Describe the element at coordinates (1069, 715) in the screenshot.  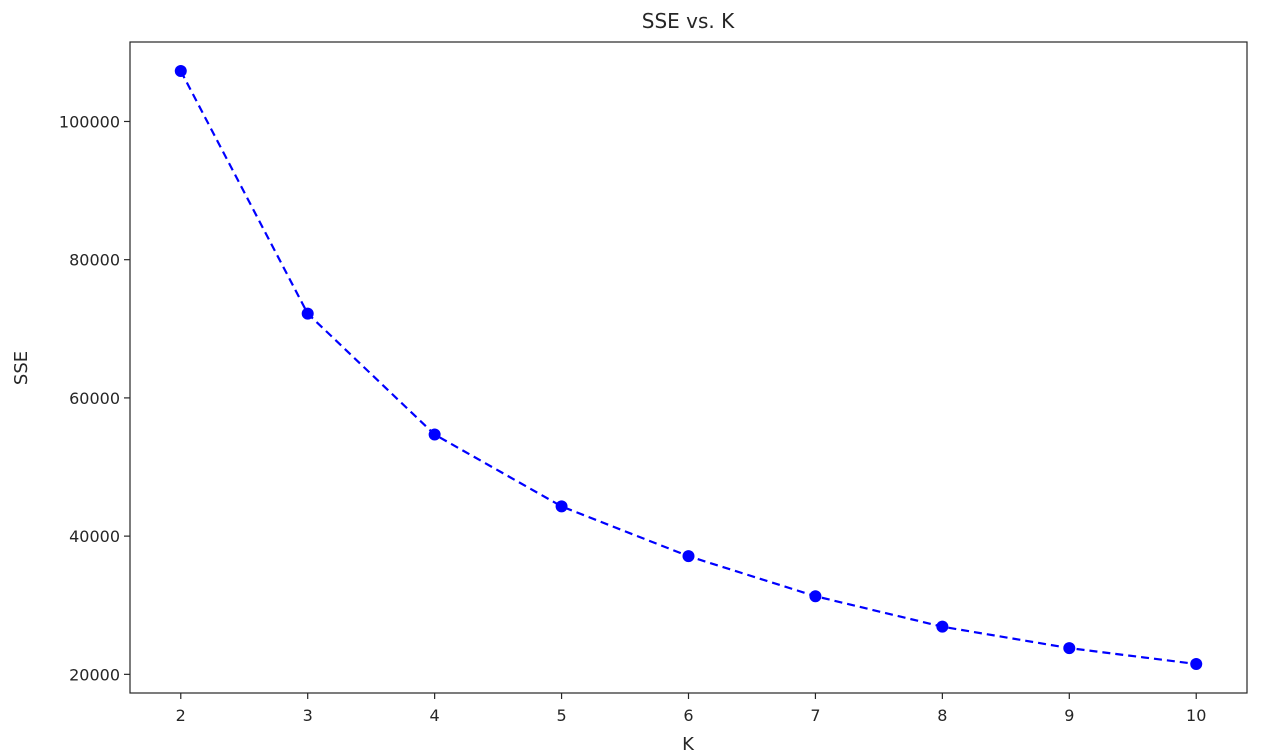
I see `x-tick-label: 9` at that location.